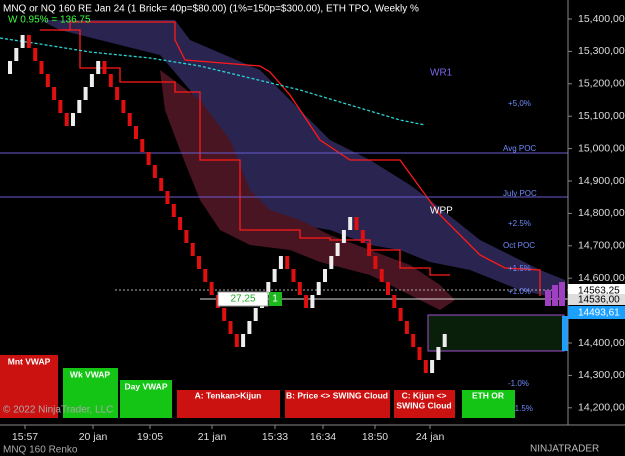 Image resolution: width=625 pixels, height=456 pixels. I want to click on button-label: ETH OR, so click(488, 395).